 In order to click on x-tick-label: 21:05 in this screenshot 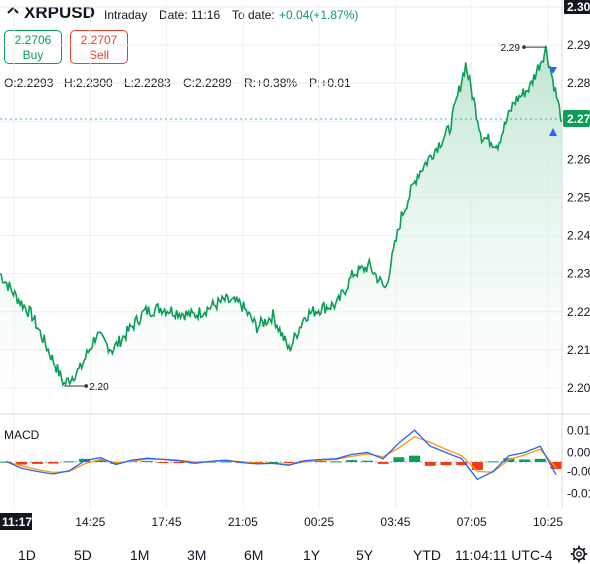, I will do `click(243, 522)`.